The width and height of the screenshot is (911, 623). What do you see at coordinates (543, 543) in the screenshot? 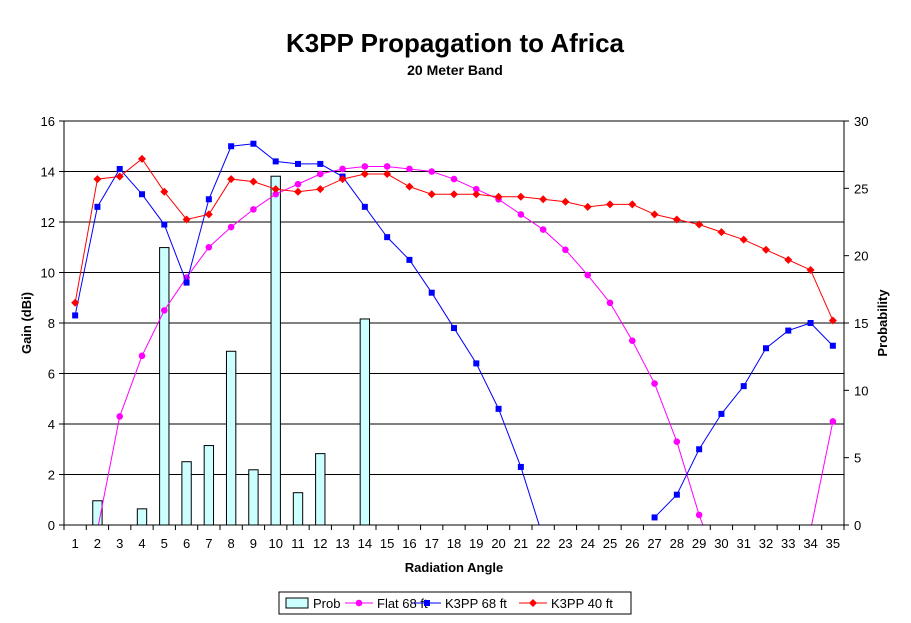
I see `x-tick-label: 22` at bounding box center [543, 543].